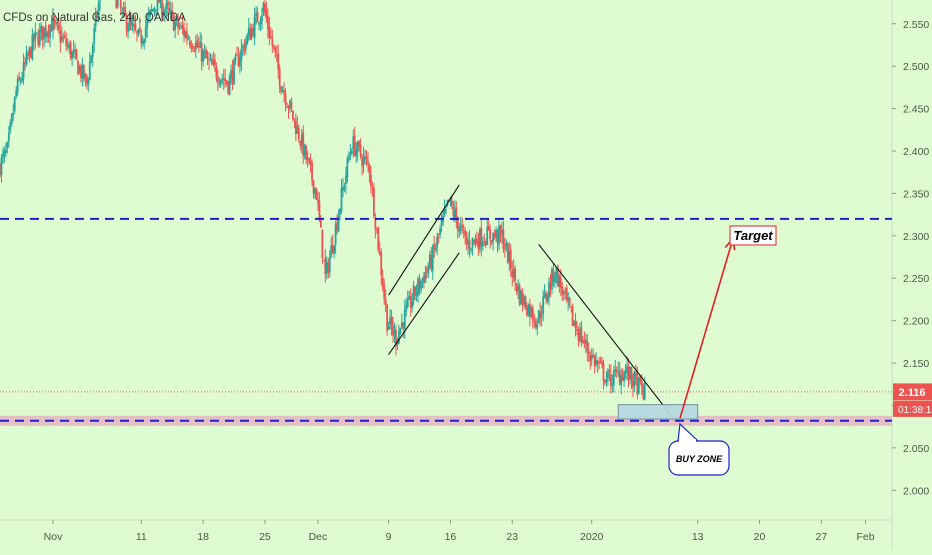 This screenshot has width=932, height=555. Describe the element at coordinates (451, 537) in the screenshot. I see `time-tick-label: 16` at that location.